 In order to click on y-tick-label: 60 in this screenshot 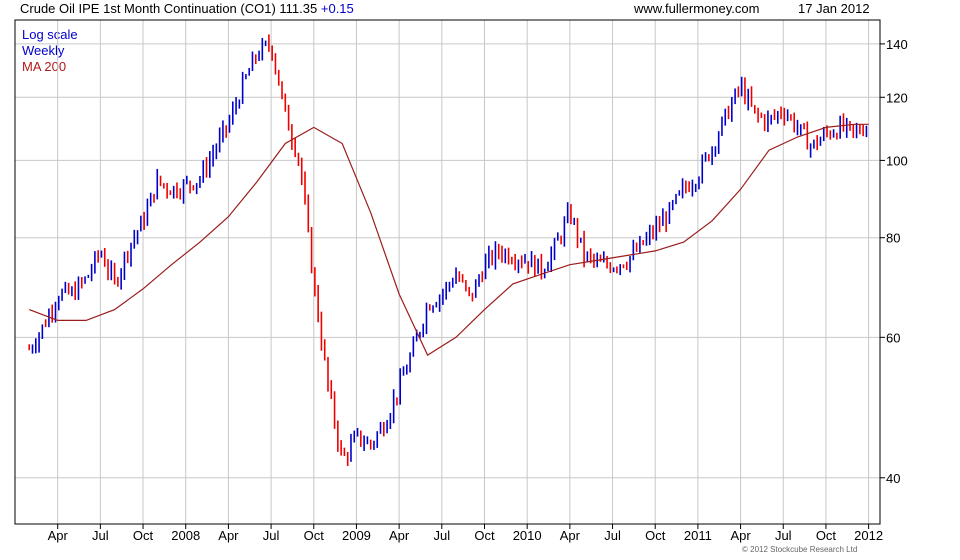, I will do `click(893, 337)`.